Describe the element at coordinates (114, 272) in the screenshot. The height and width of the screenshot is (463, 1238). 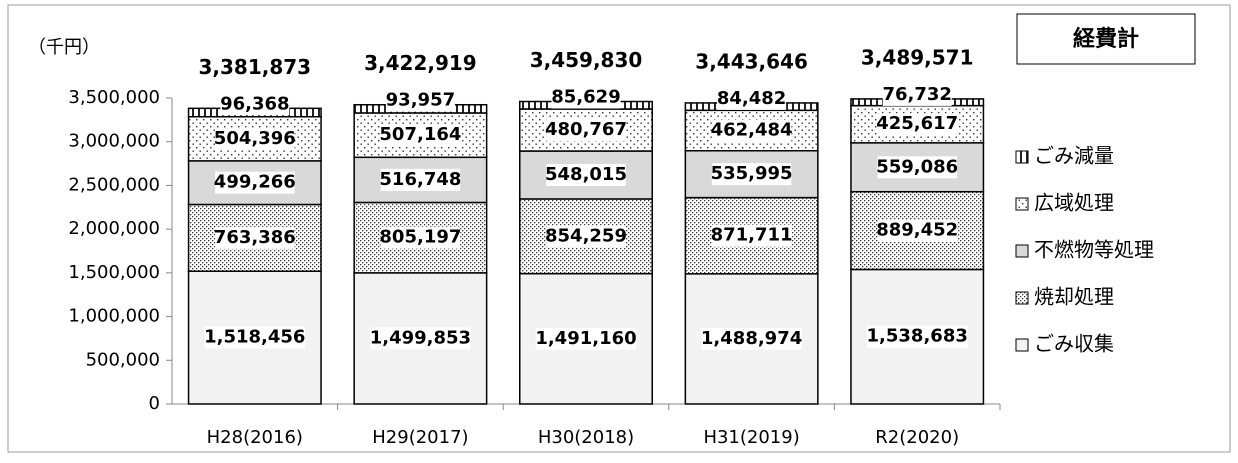
I see `y-tick-label: 1,500,000` at that location.